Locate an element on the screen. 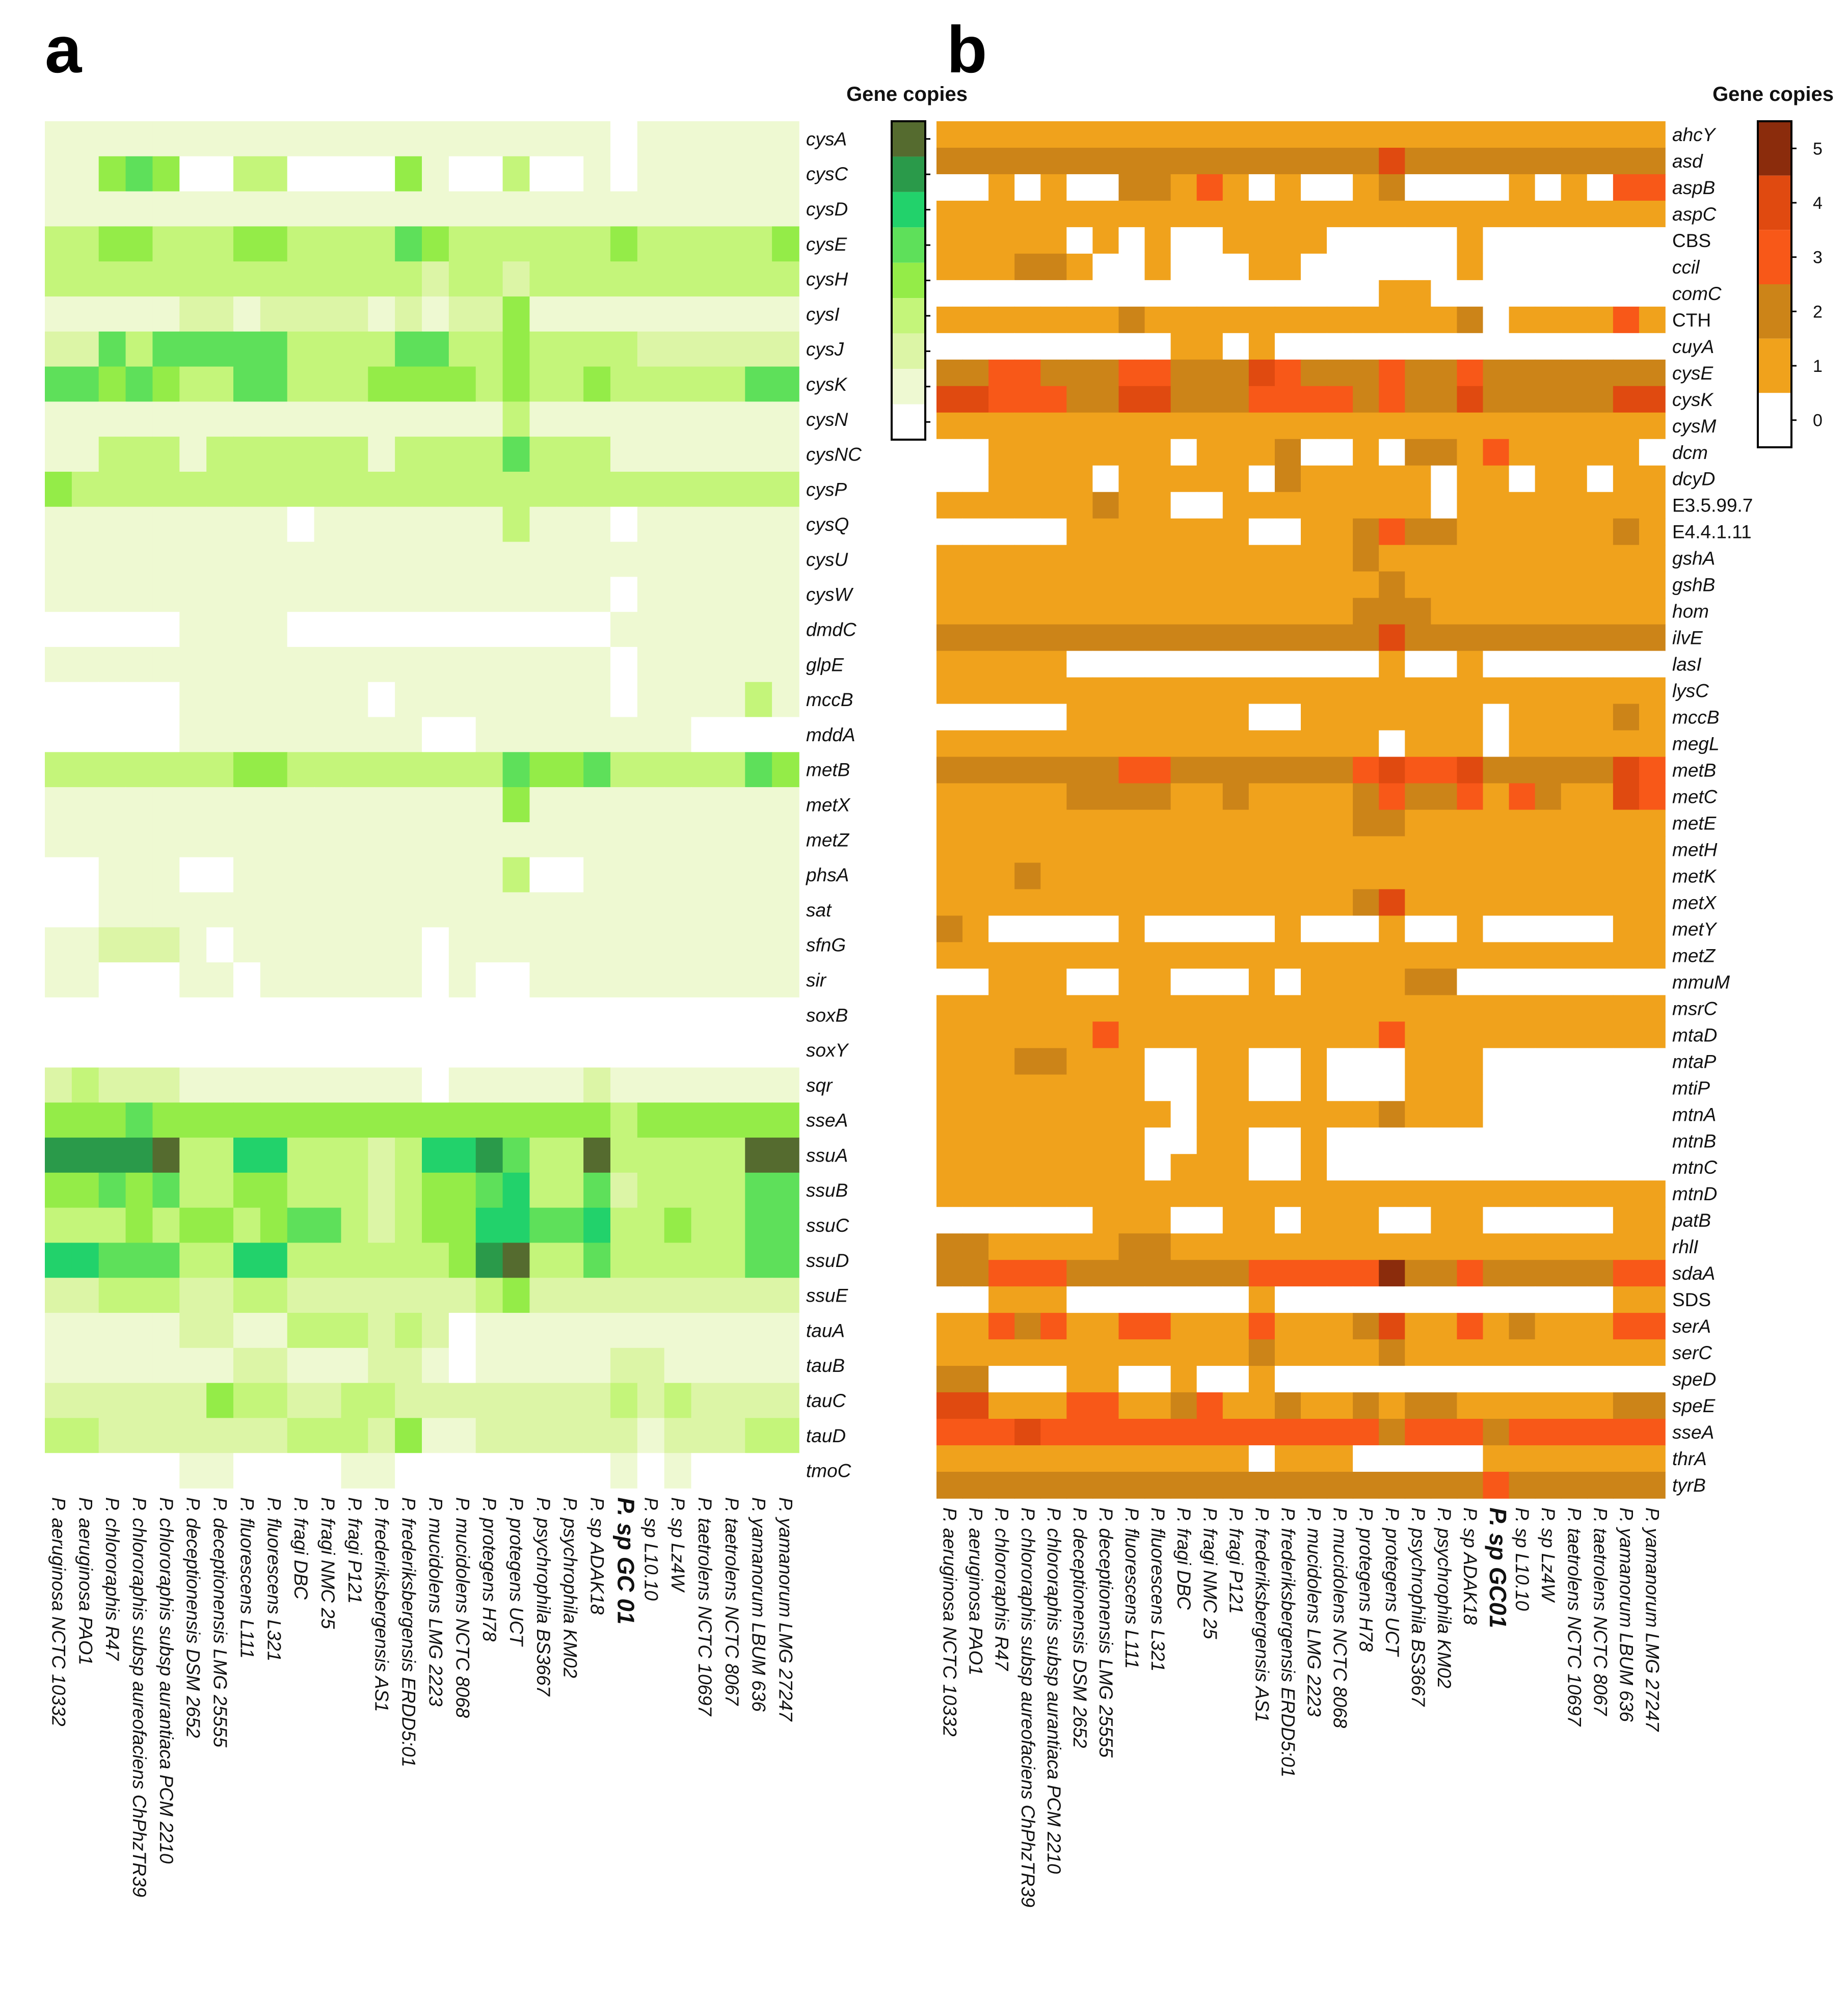 The width and height of the screenshot is (1848, 1997). panel-b-cell-E4.4.1.11-23 is located at coordinates (1548, 532).